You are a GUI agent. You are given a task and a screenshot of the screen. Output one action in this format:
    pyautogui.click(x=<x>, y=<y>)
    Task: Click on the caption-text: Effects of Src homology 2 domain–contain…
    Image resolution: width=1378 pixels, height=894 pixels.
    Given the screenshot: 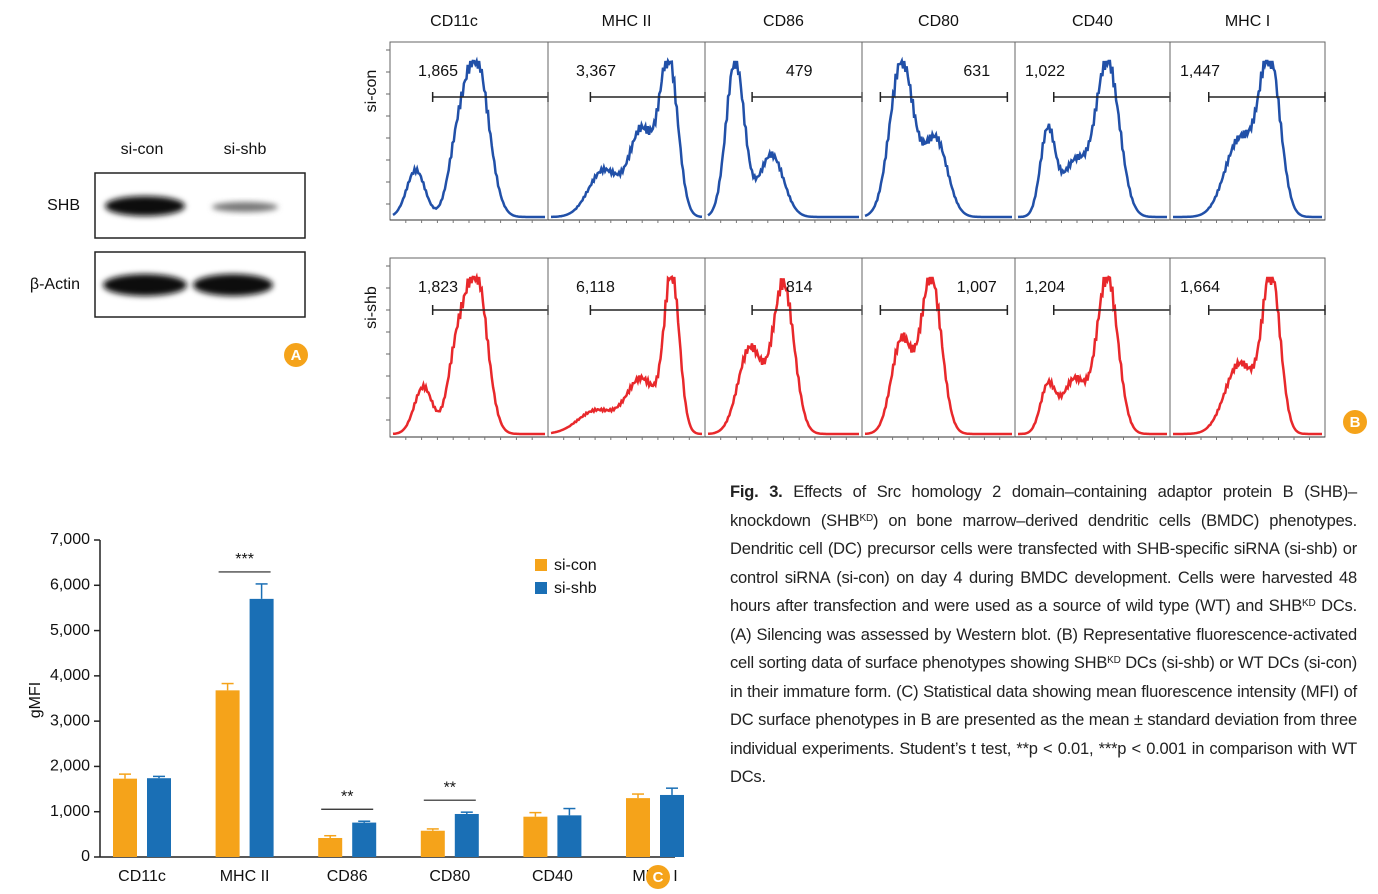 What is the action you would take?
    pyautogui.click(x=1043, y=506)
    